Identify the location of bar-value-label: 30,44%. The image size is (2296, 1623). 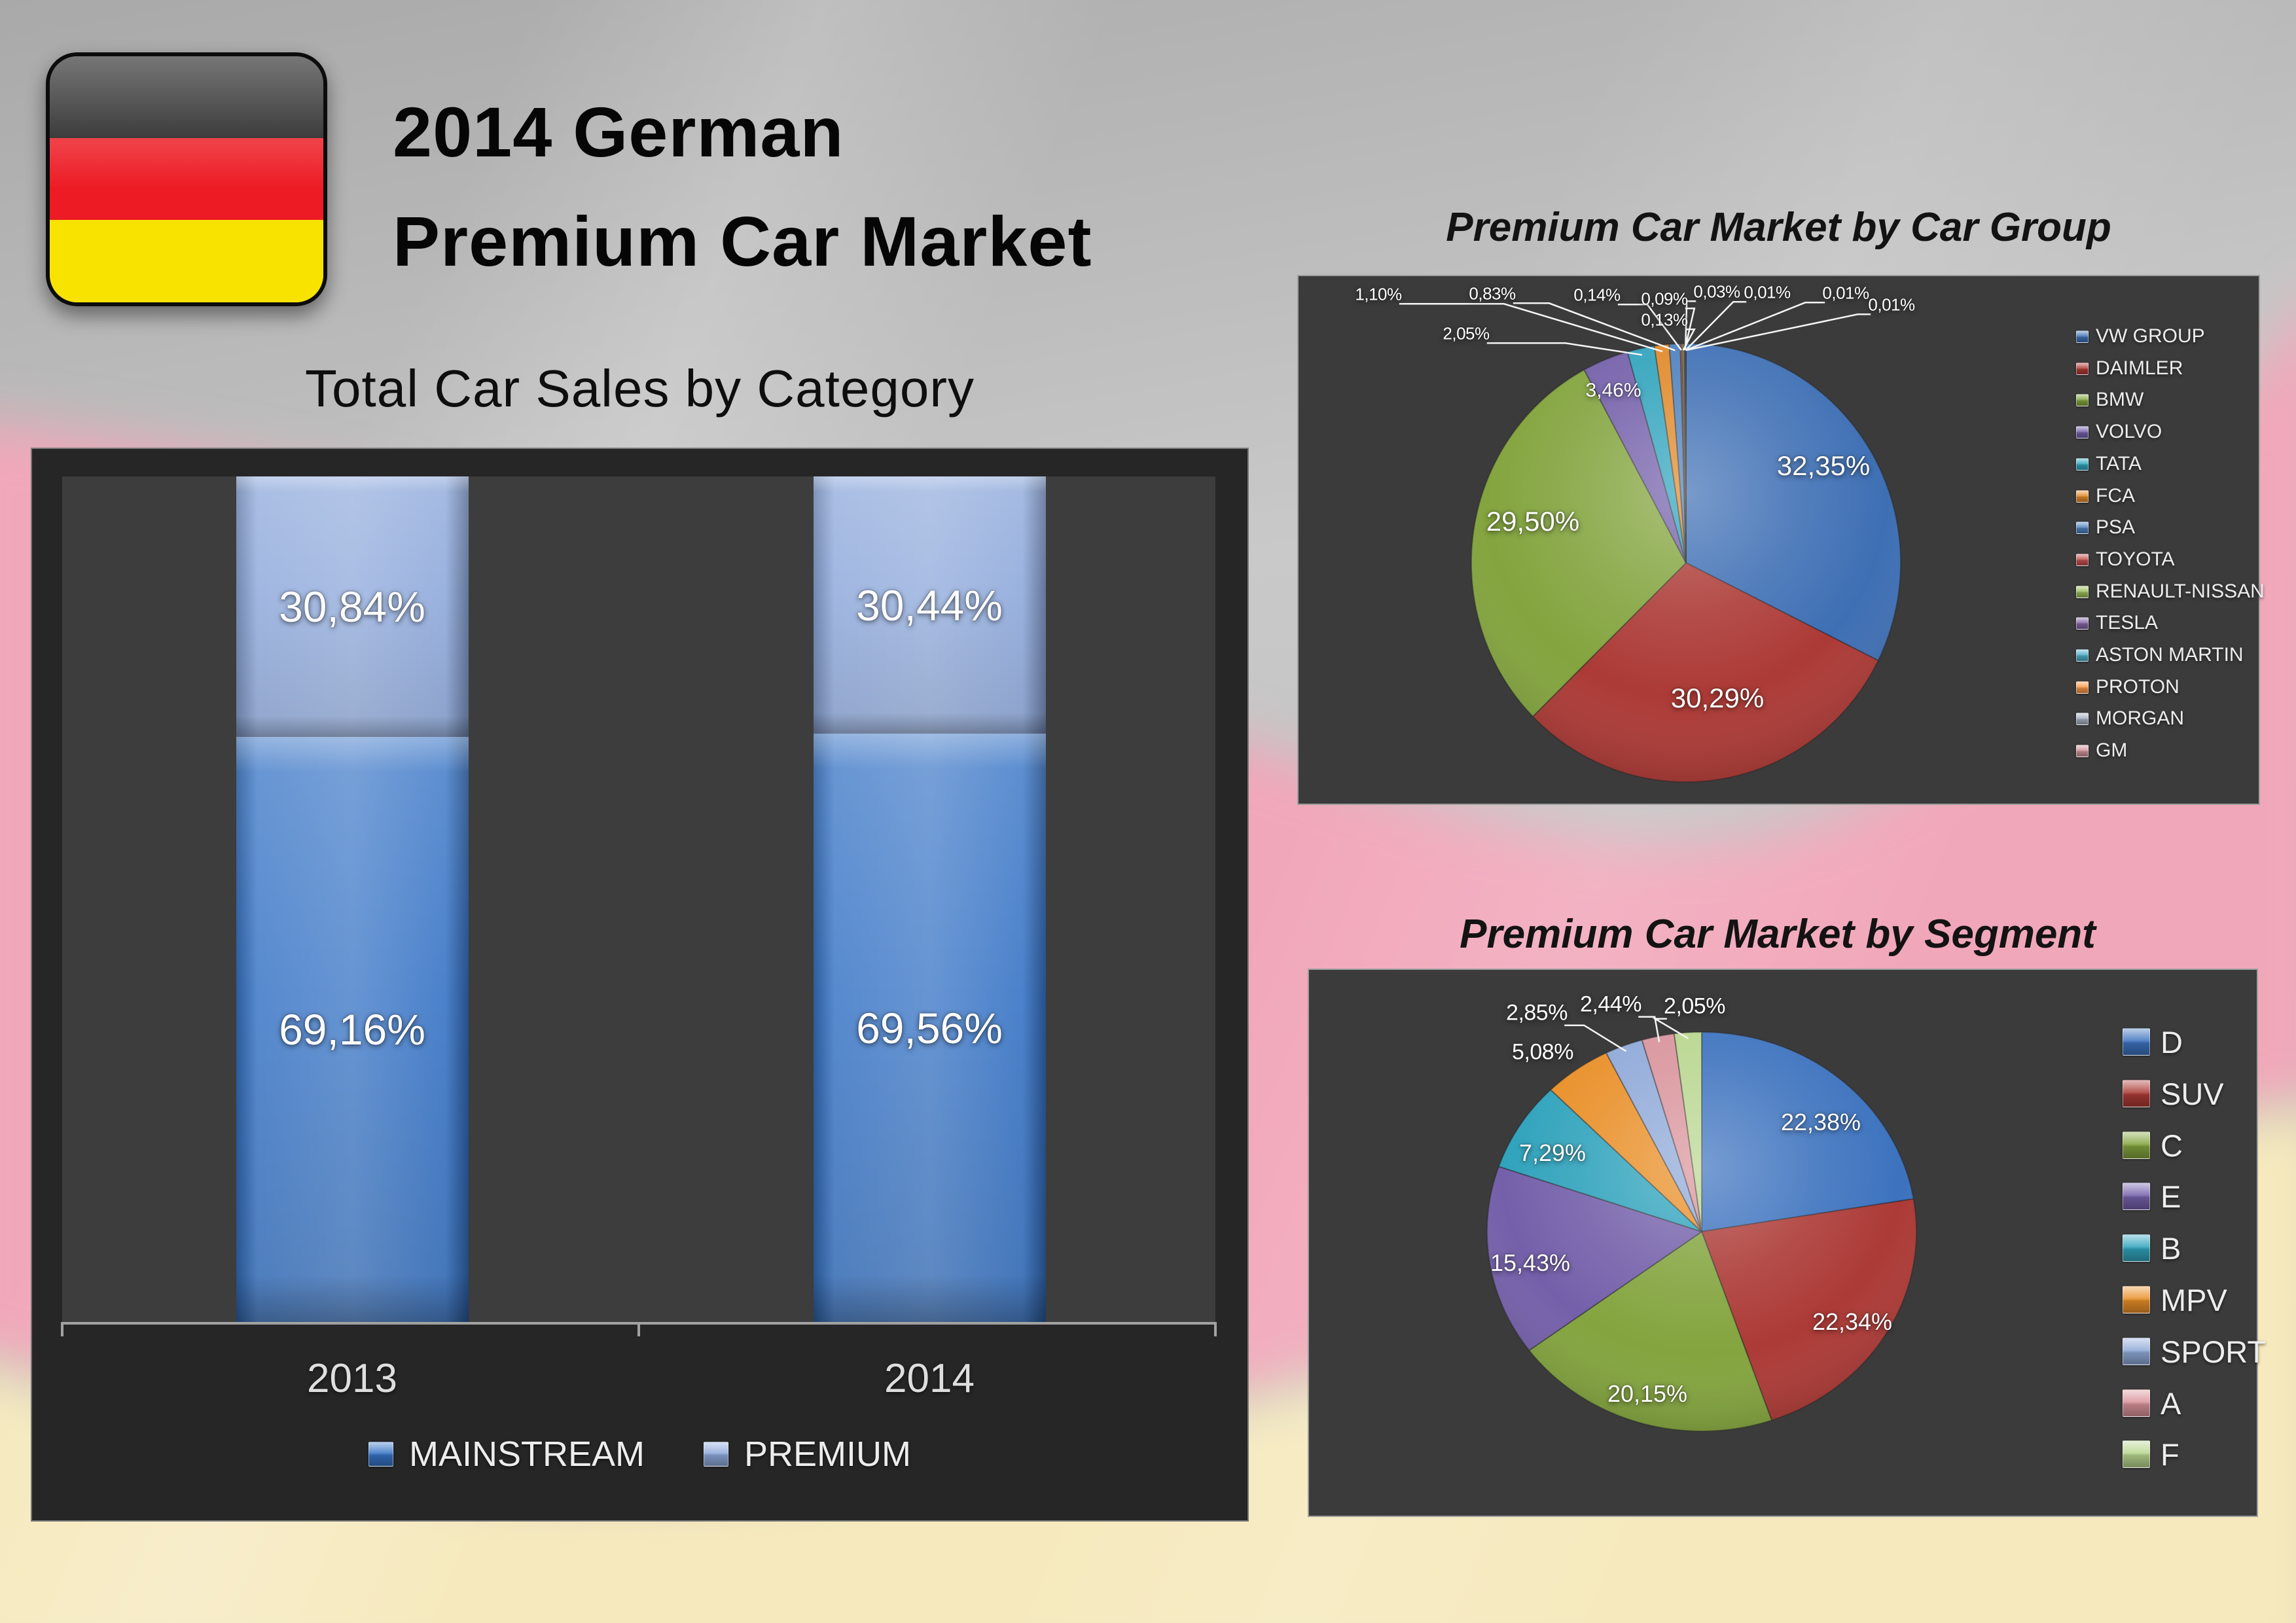
(929, 605).